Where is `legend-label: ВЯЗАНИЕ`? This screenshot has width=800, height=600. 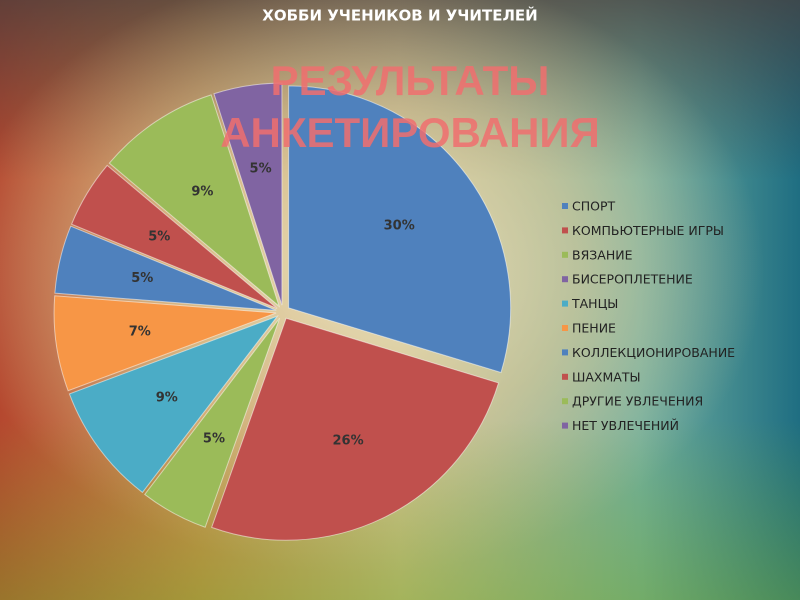 legend-label: ВЯЗАНИЕ is located at coordinates (602, 254).